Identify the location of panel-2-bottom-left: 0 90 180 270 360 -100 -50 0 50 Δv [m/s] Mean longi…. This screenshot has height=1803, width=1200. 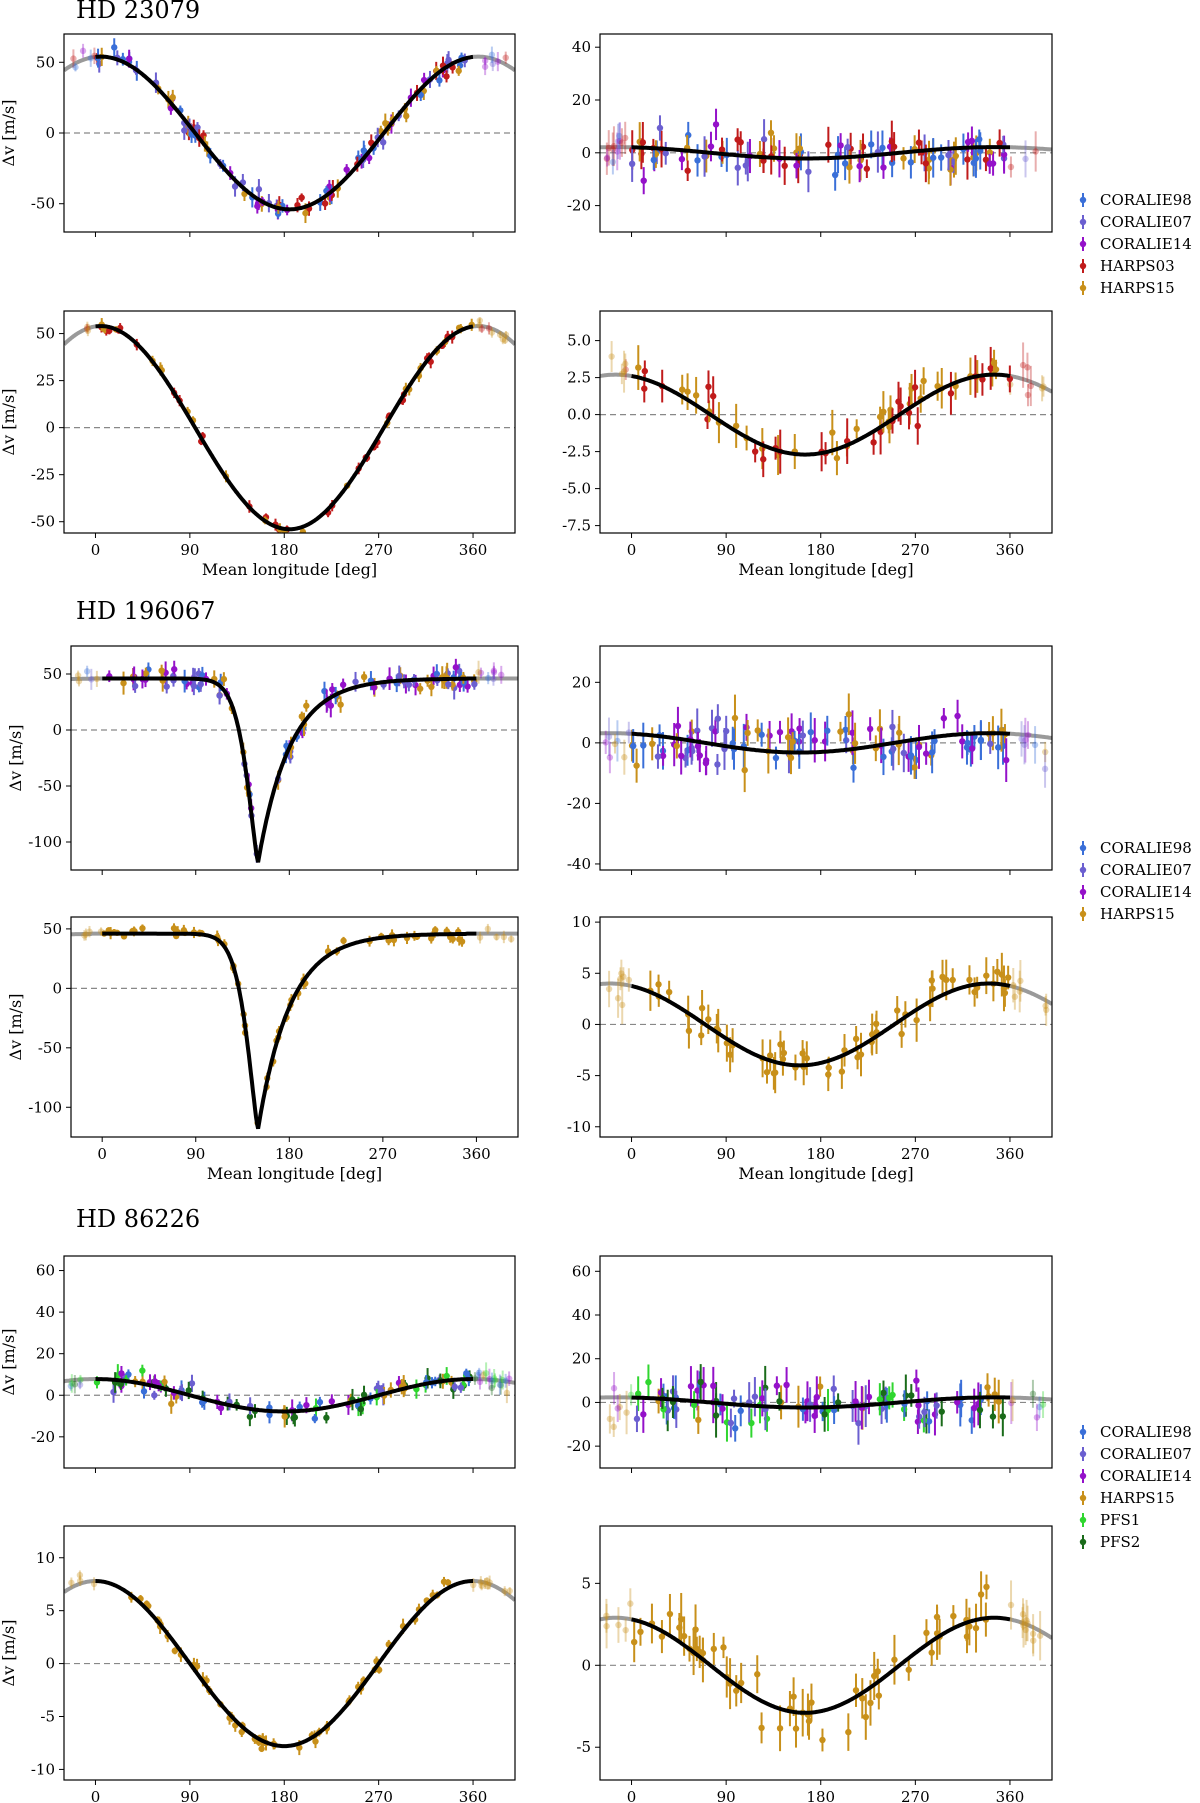
(262, 1049).